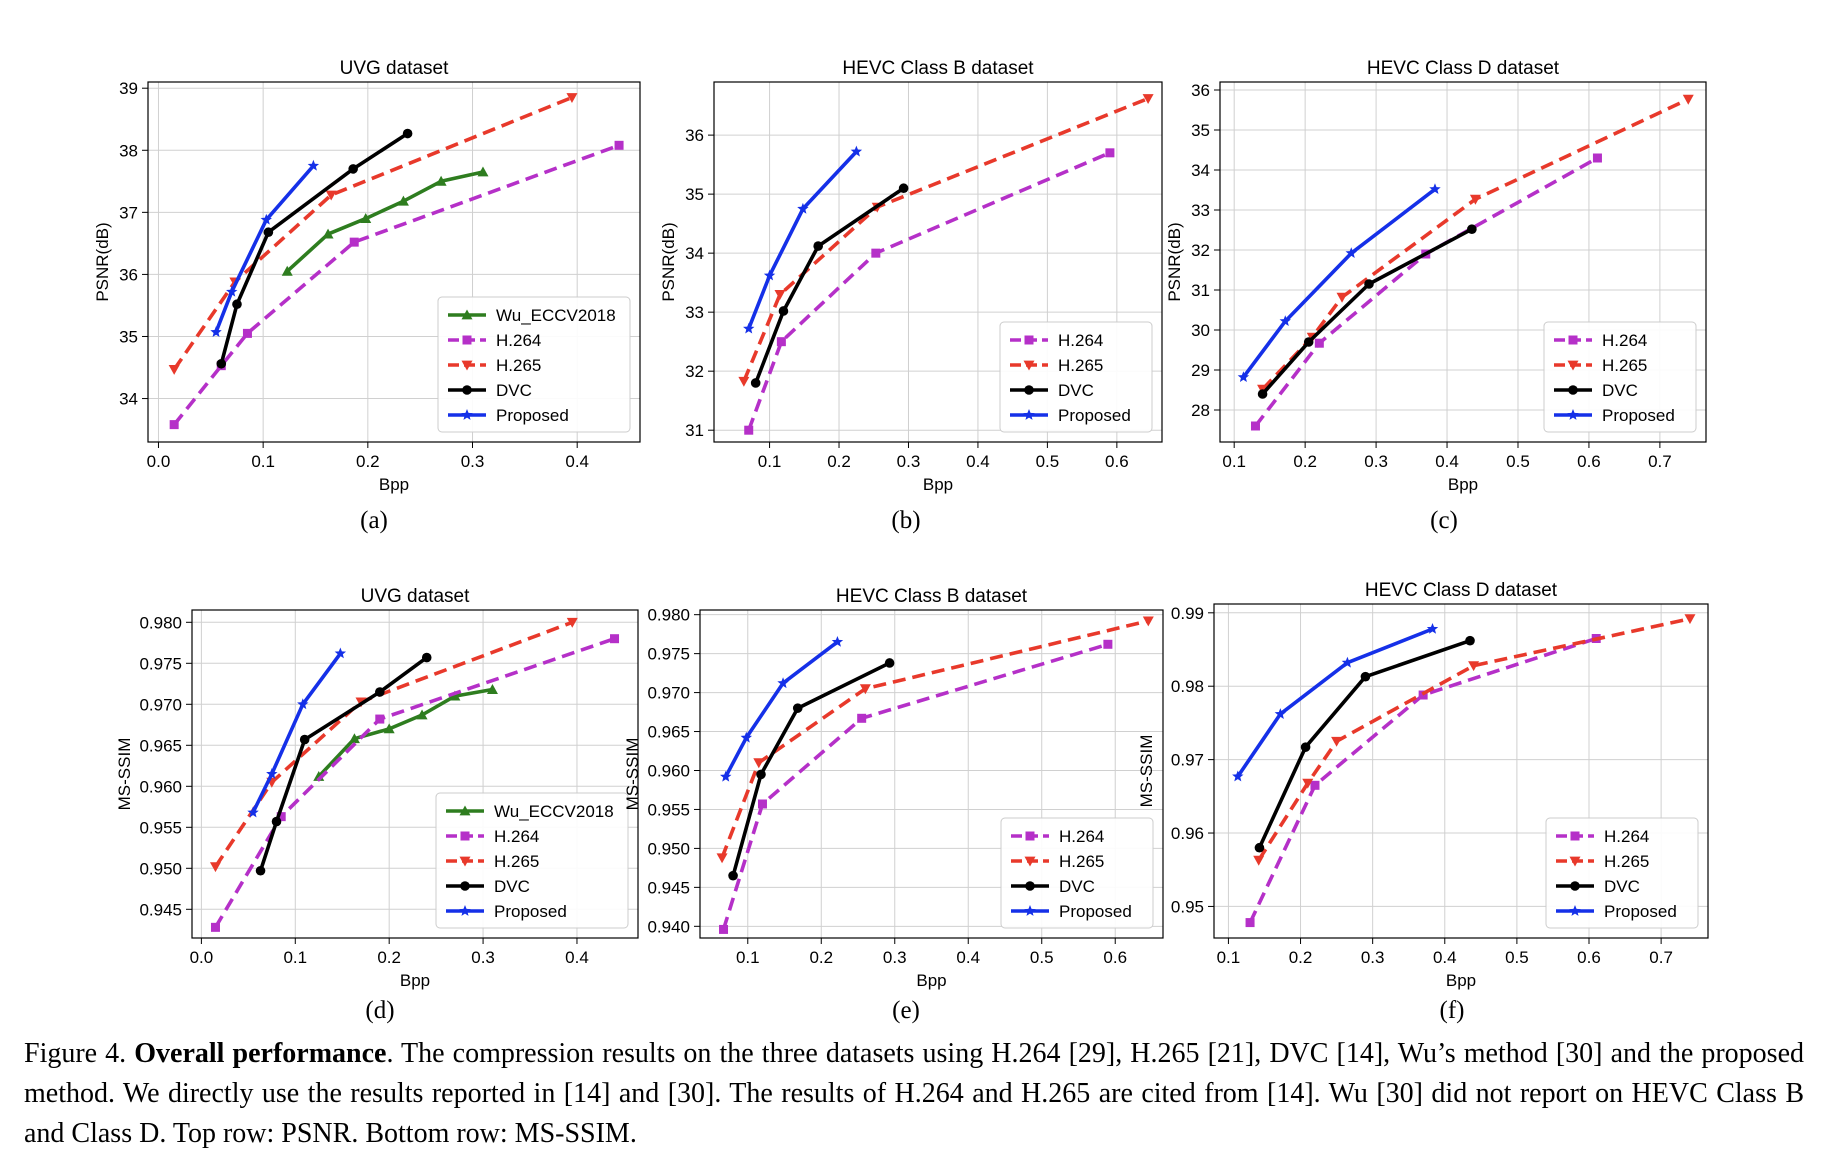  What do you see at coordinates (532, 860) in the screenshot?
I see `legend: Wu_ECCV2018 H.264 H.265 DVC Proposed` at bounding box center [532, 860].